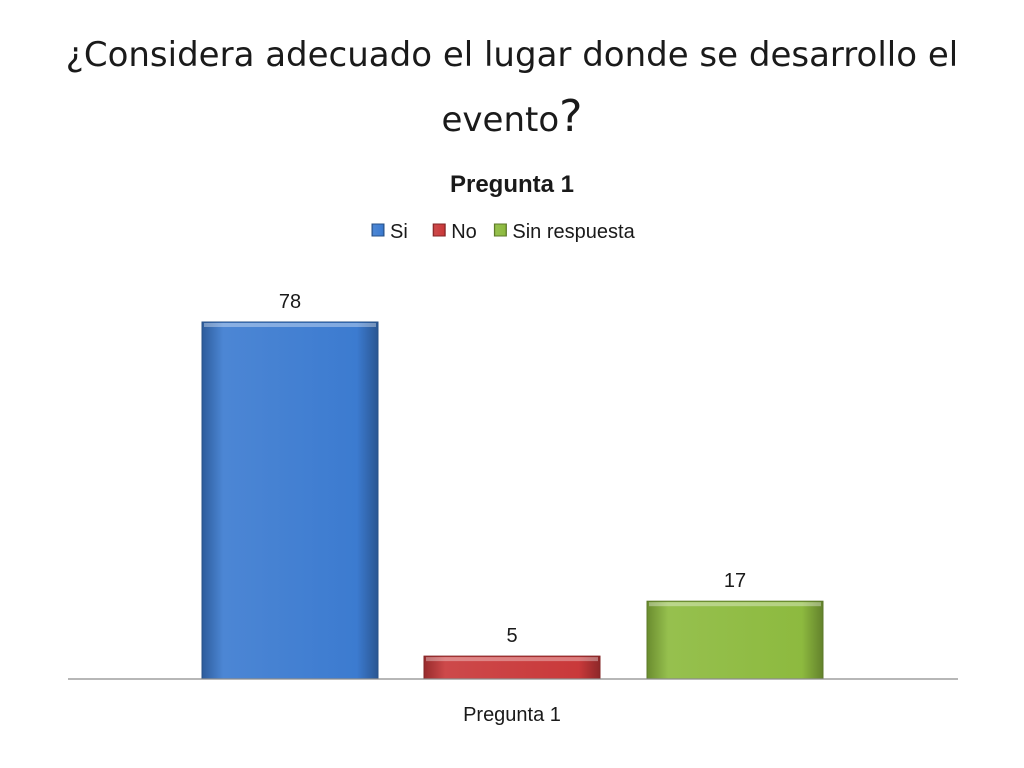 This screenshot has width=1024, height=768. I want to click on legend-label-sin-respuesta: Sin respuesta, so click(573, 232).